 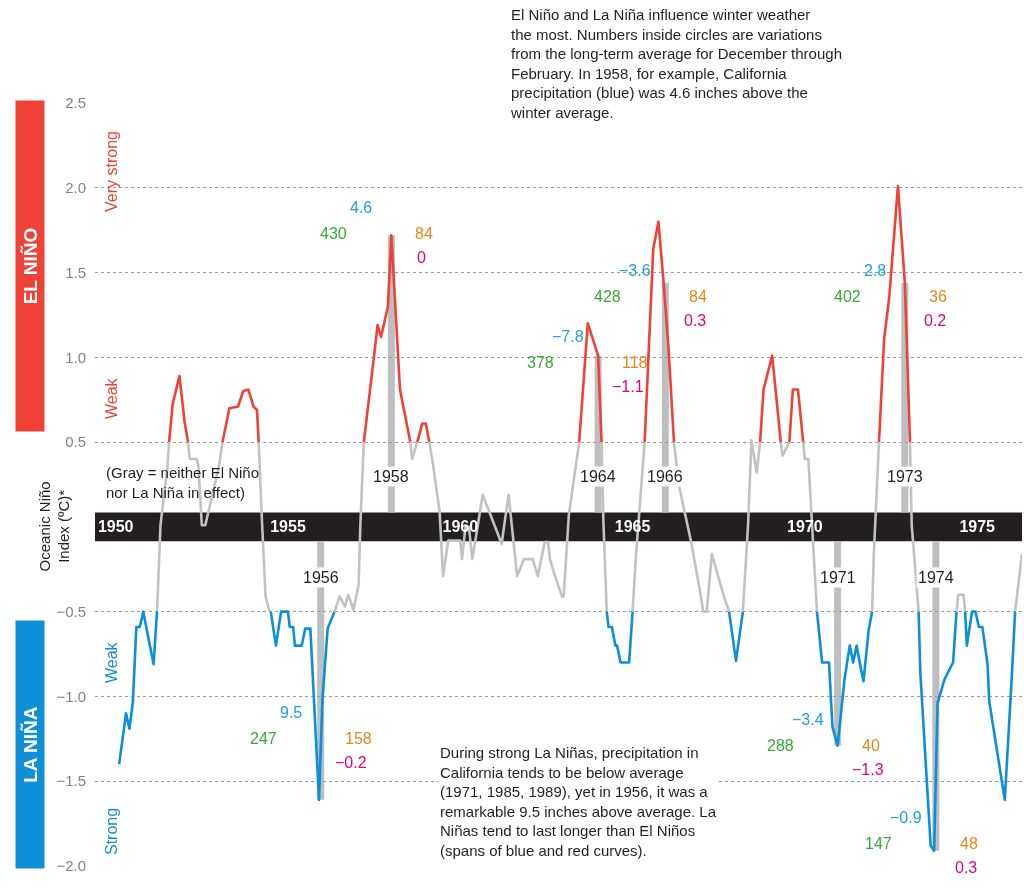 I want to click on x-tick-label: 1950, so click(x=115, y=527).